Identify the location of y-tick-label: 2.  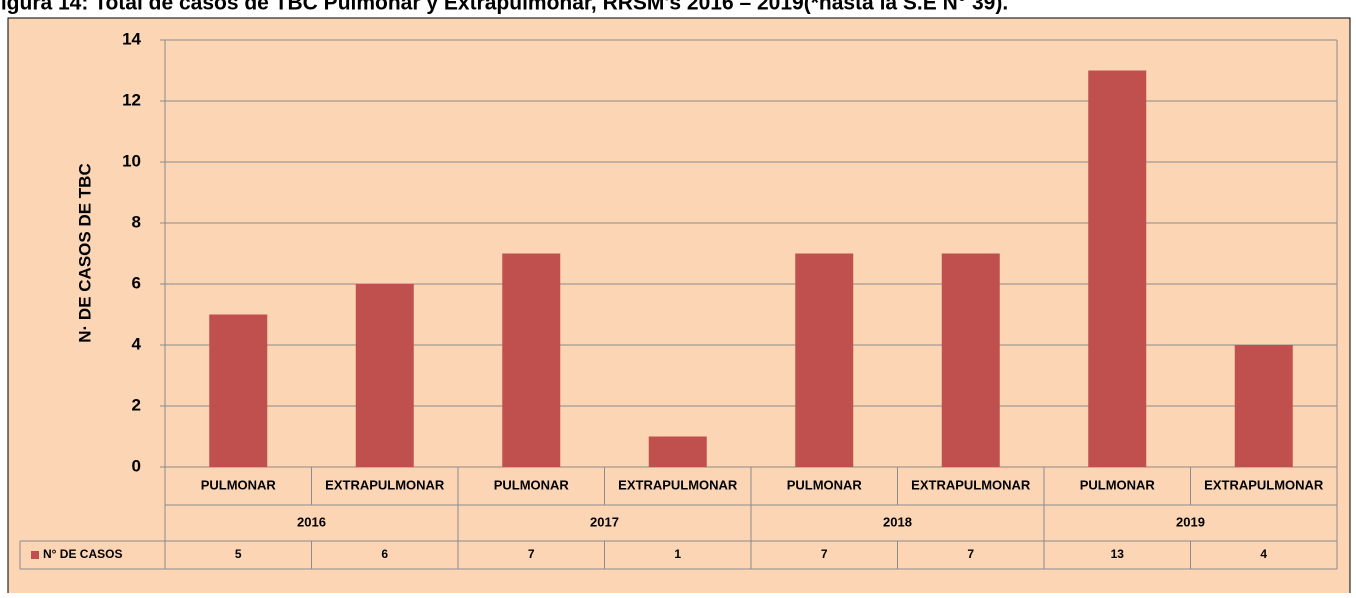
(136, 404).